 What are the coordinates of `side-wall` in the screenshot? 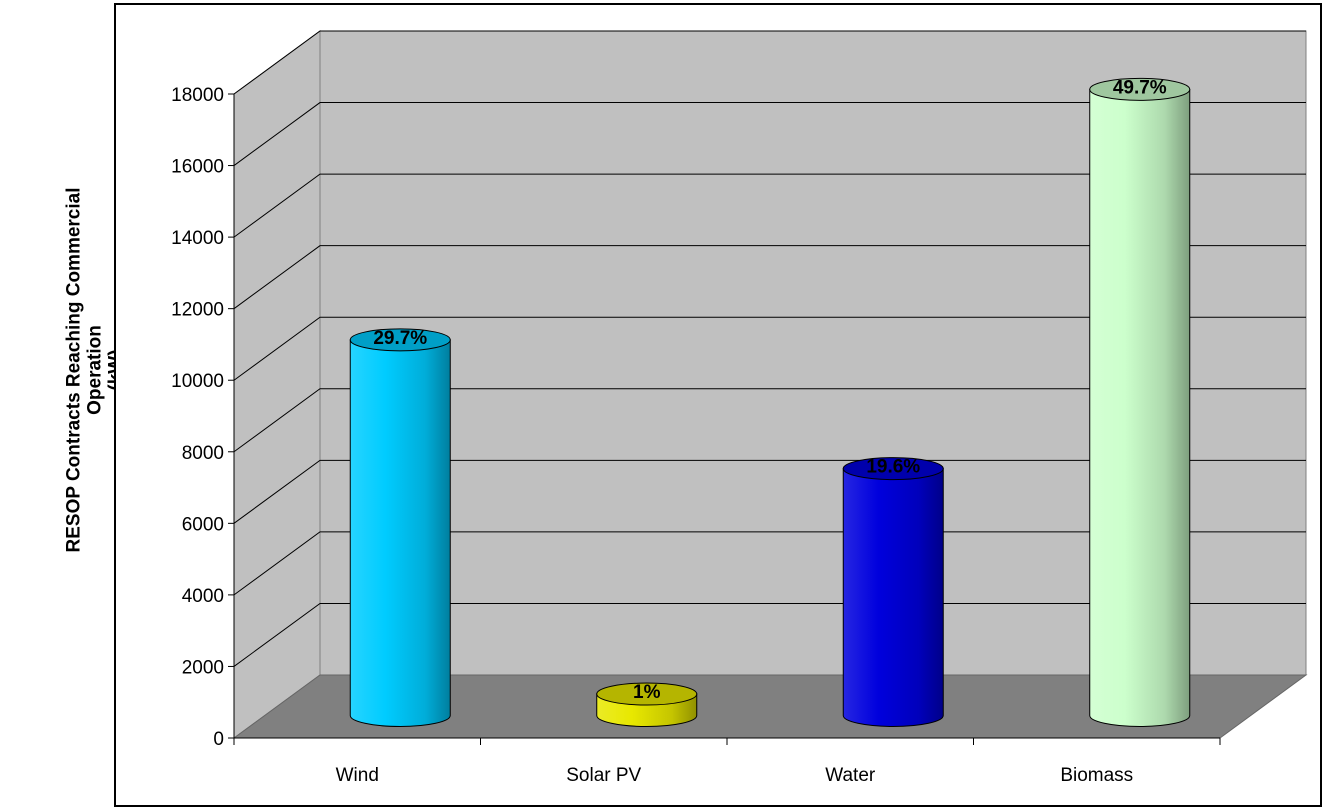 It's located at (277, 384).